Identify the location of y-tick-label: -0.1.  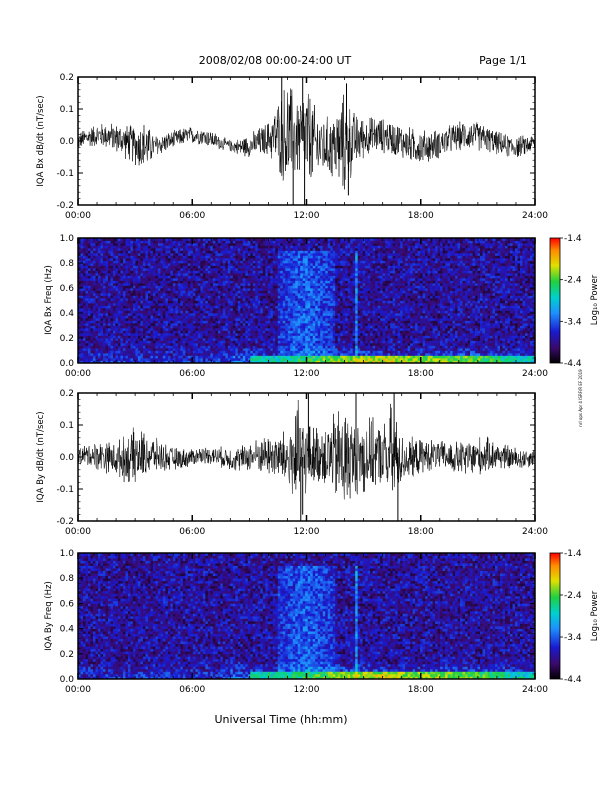
(65, 174).